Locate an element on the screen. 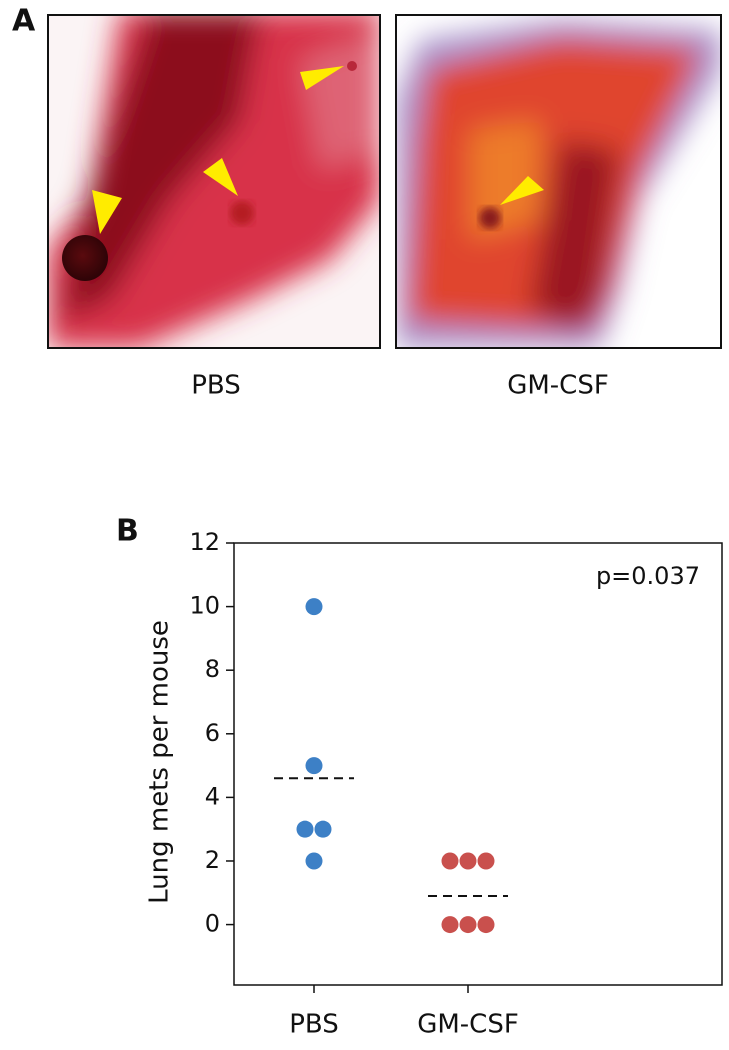 The image size is (729, 1050). y-tick-label: 12 is located at coordinates (204, 542).